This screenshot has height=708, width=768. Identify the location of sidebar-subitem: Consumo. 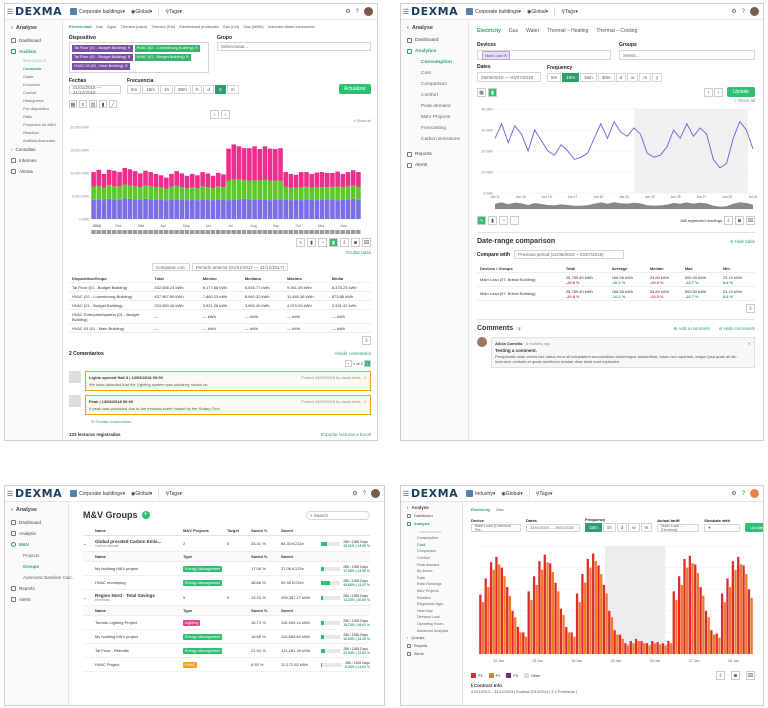
(32, 68).